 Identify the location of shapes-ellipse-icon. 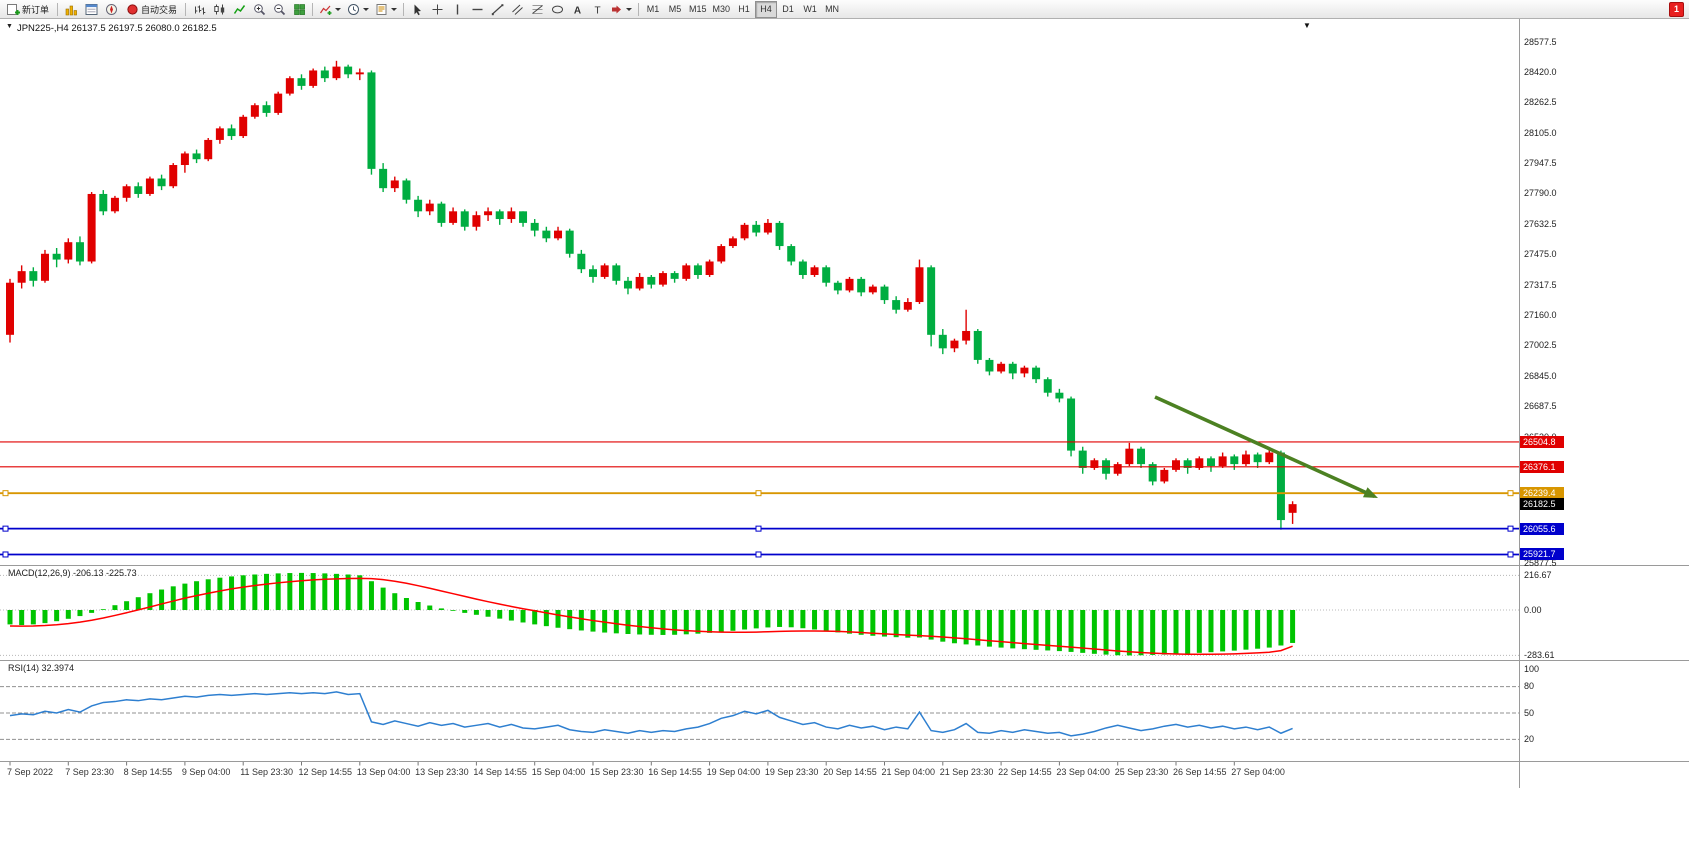
(557, 9).